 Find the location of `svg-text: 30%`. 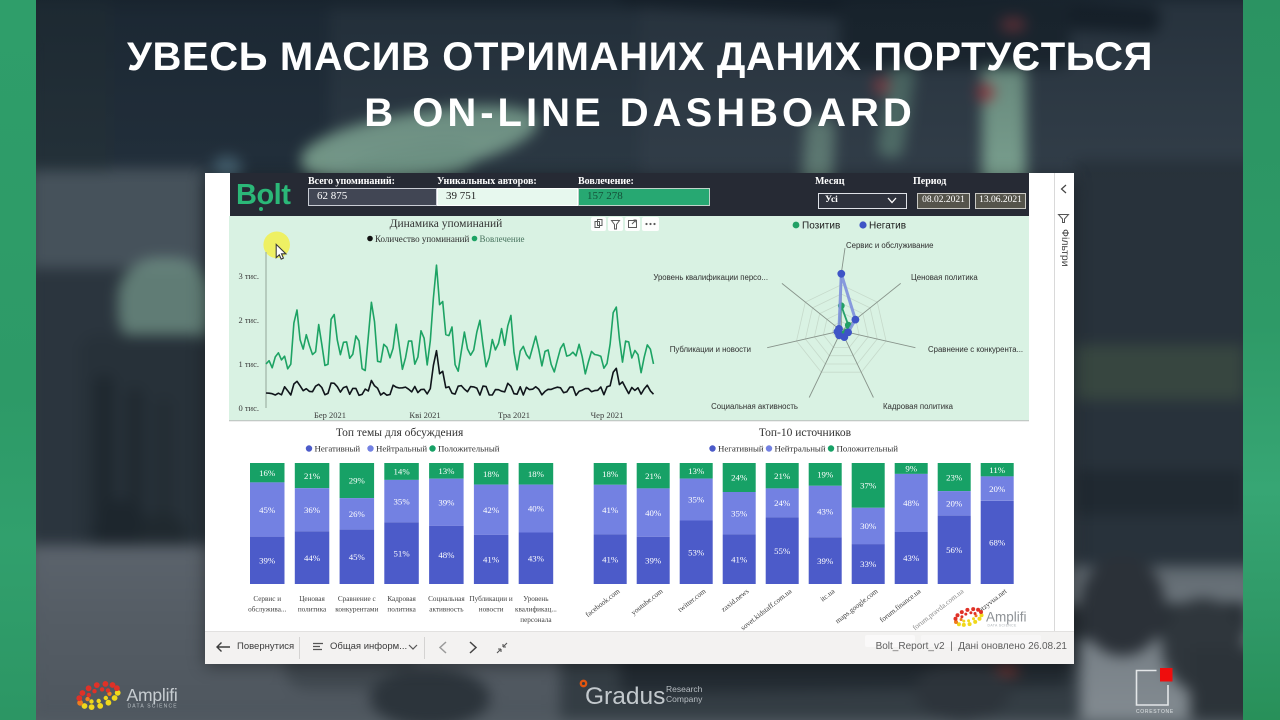

svg-text: 30% is located at coordinates (868, 526).